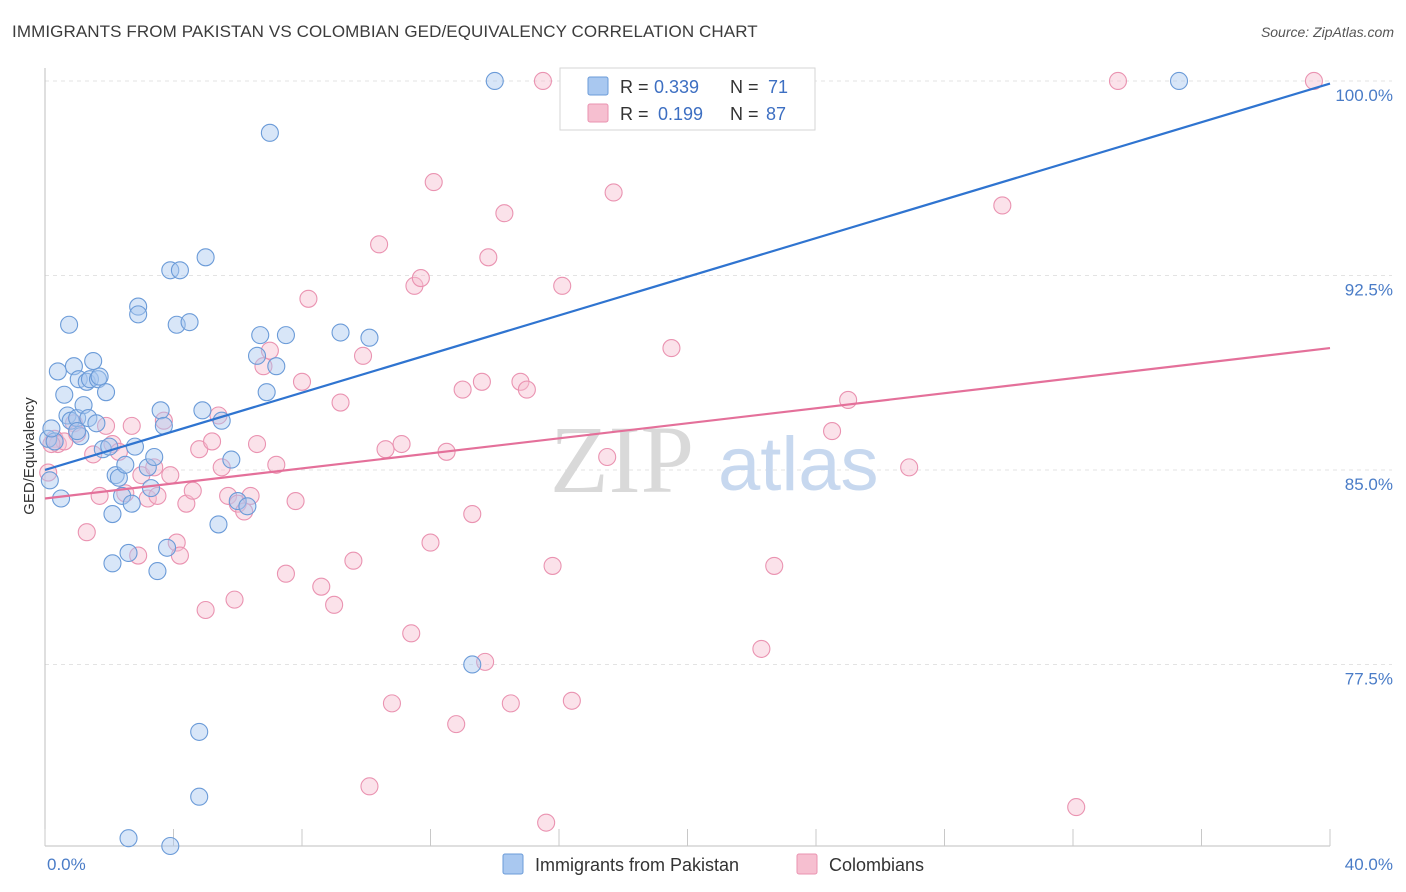  What do you see at coordinates (1369, 678) in the screenshot?
I see `y-tick-label: 77.5%` at bounding box center [1369, 678].